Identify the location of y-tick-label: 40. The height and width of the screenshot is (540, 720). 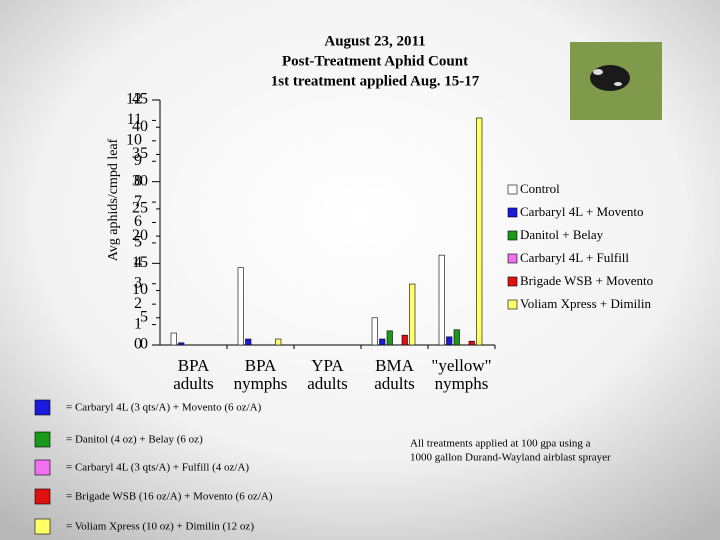
(140, 126).